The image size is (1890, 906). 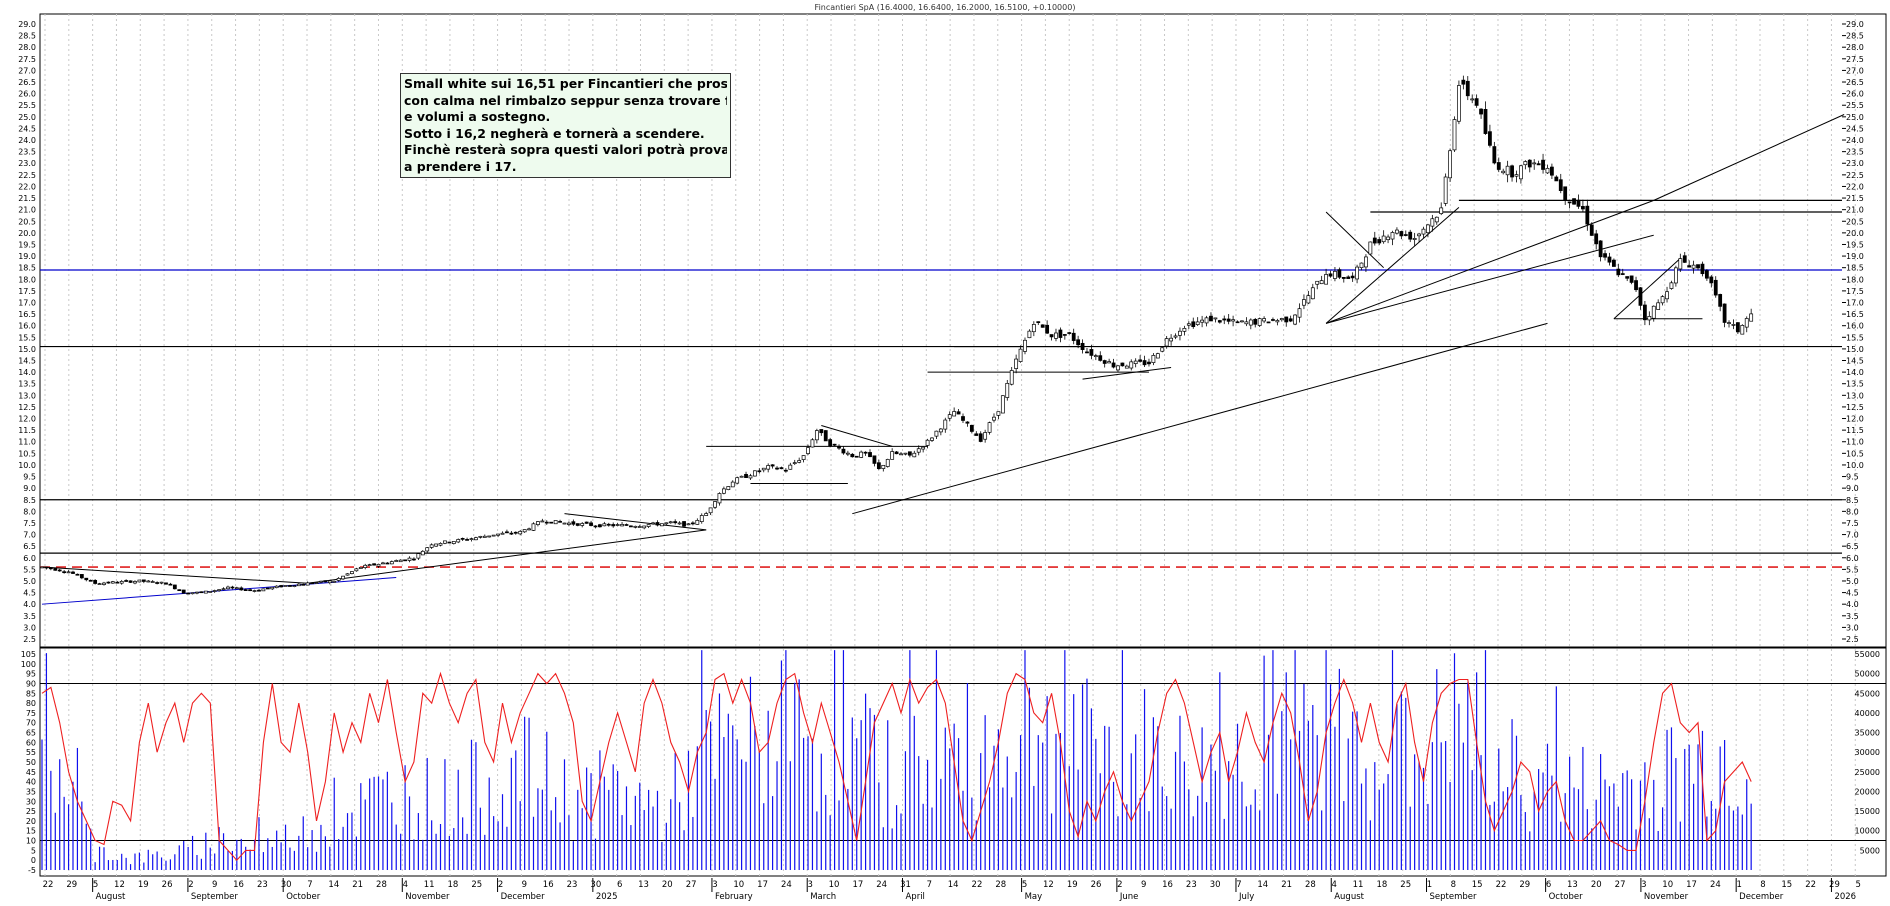 What do you see at coordinates (27, 186) in the screenshot?
I see `y-tick-label-left: 22.0` at bounding box center [27, 186].